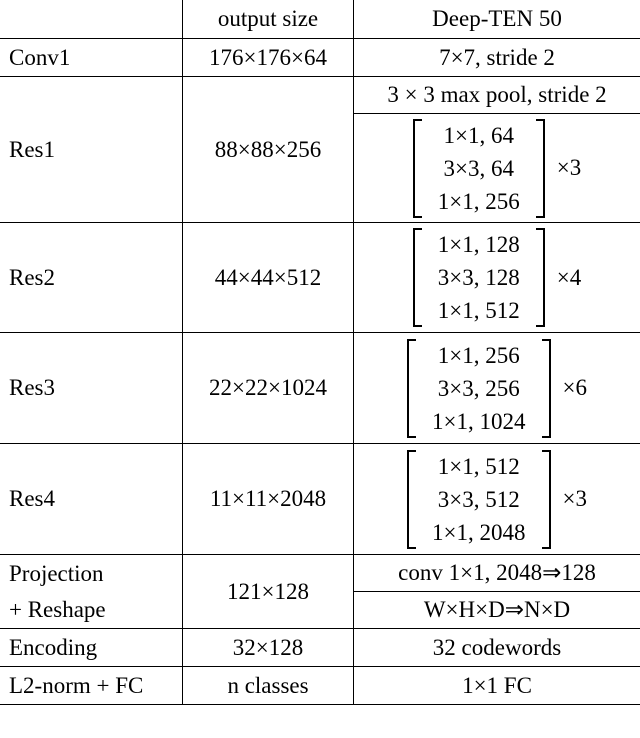 The image size is (640, 738). What do you see at coordinates (574, 387) in the screenshot?
I see `repeat: ×6` at bounding box center [574, 387].